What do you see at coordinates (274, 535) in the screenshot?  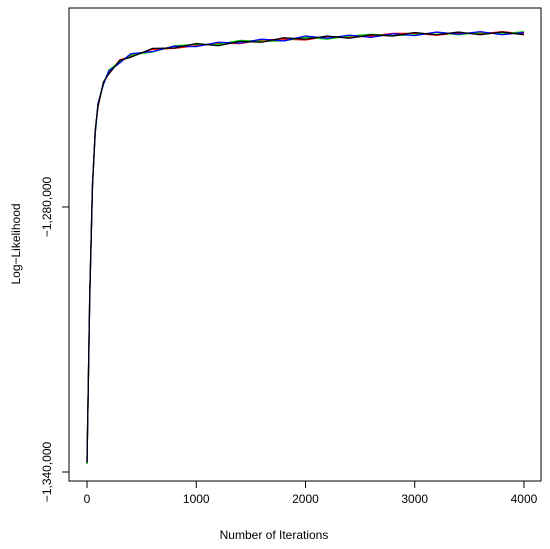 I see `x-axis-label: Number of Iterations` at bounding box center [274, 535].